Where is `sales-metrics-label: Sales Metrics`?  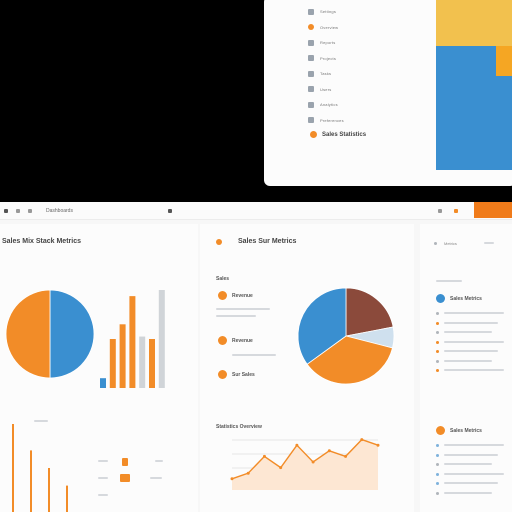
sales-metrics-label: Sales Metrics is located at coordinates (466, 299).